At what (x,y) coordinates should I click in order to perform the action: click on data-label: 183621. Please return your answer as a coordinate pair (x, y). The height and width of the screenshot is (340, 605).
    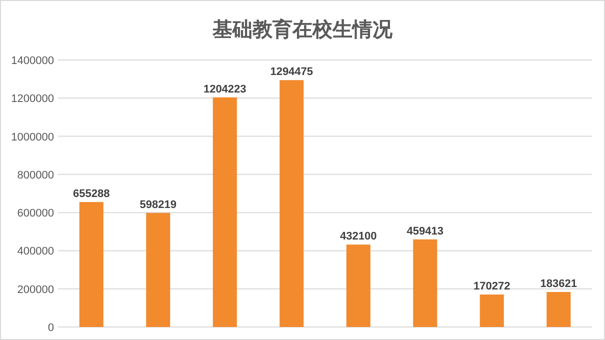
    Looking at the image, I should click on (558, 284).